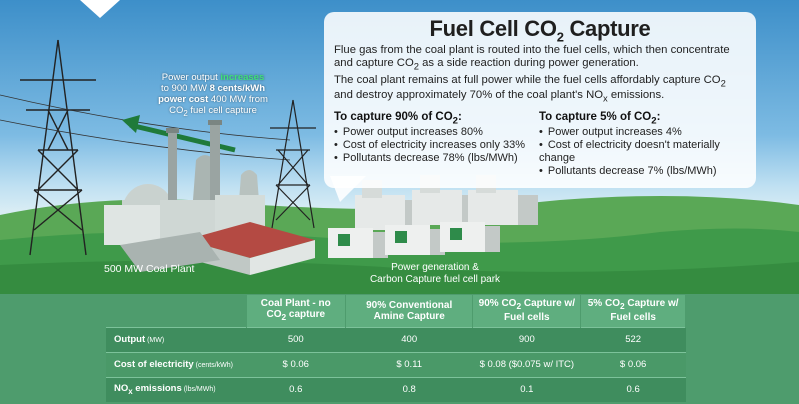  I want to click on transmission-tower-right, so click(293, 164).